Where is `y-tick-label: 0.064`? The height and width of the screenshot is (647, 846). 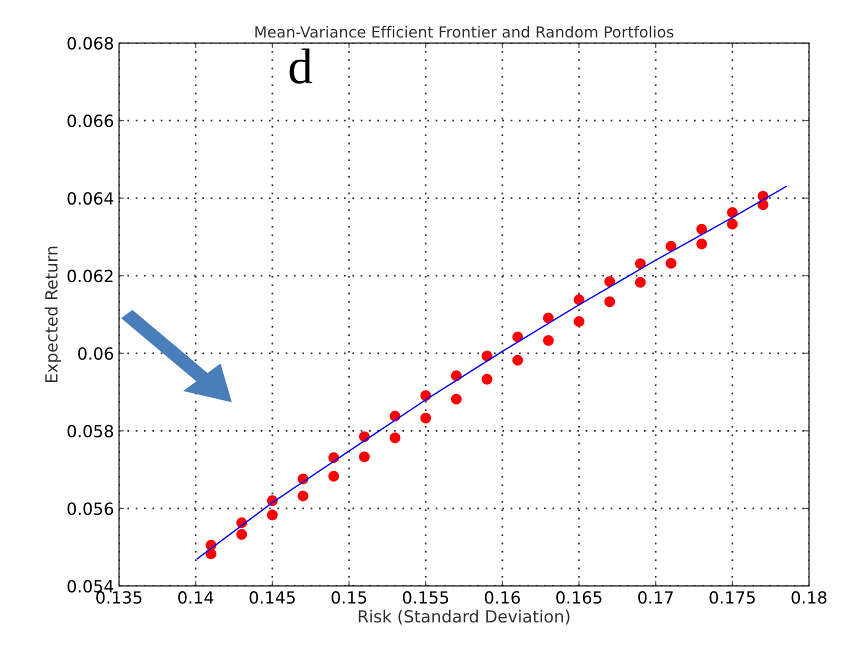
y-tick-label: 0.064 is located at coordinates (91, 198).